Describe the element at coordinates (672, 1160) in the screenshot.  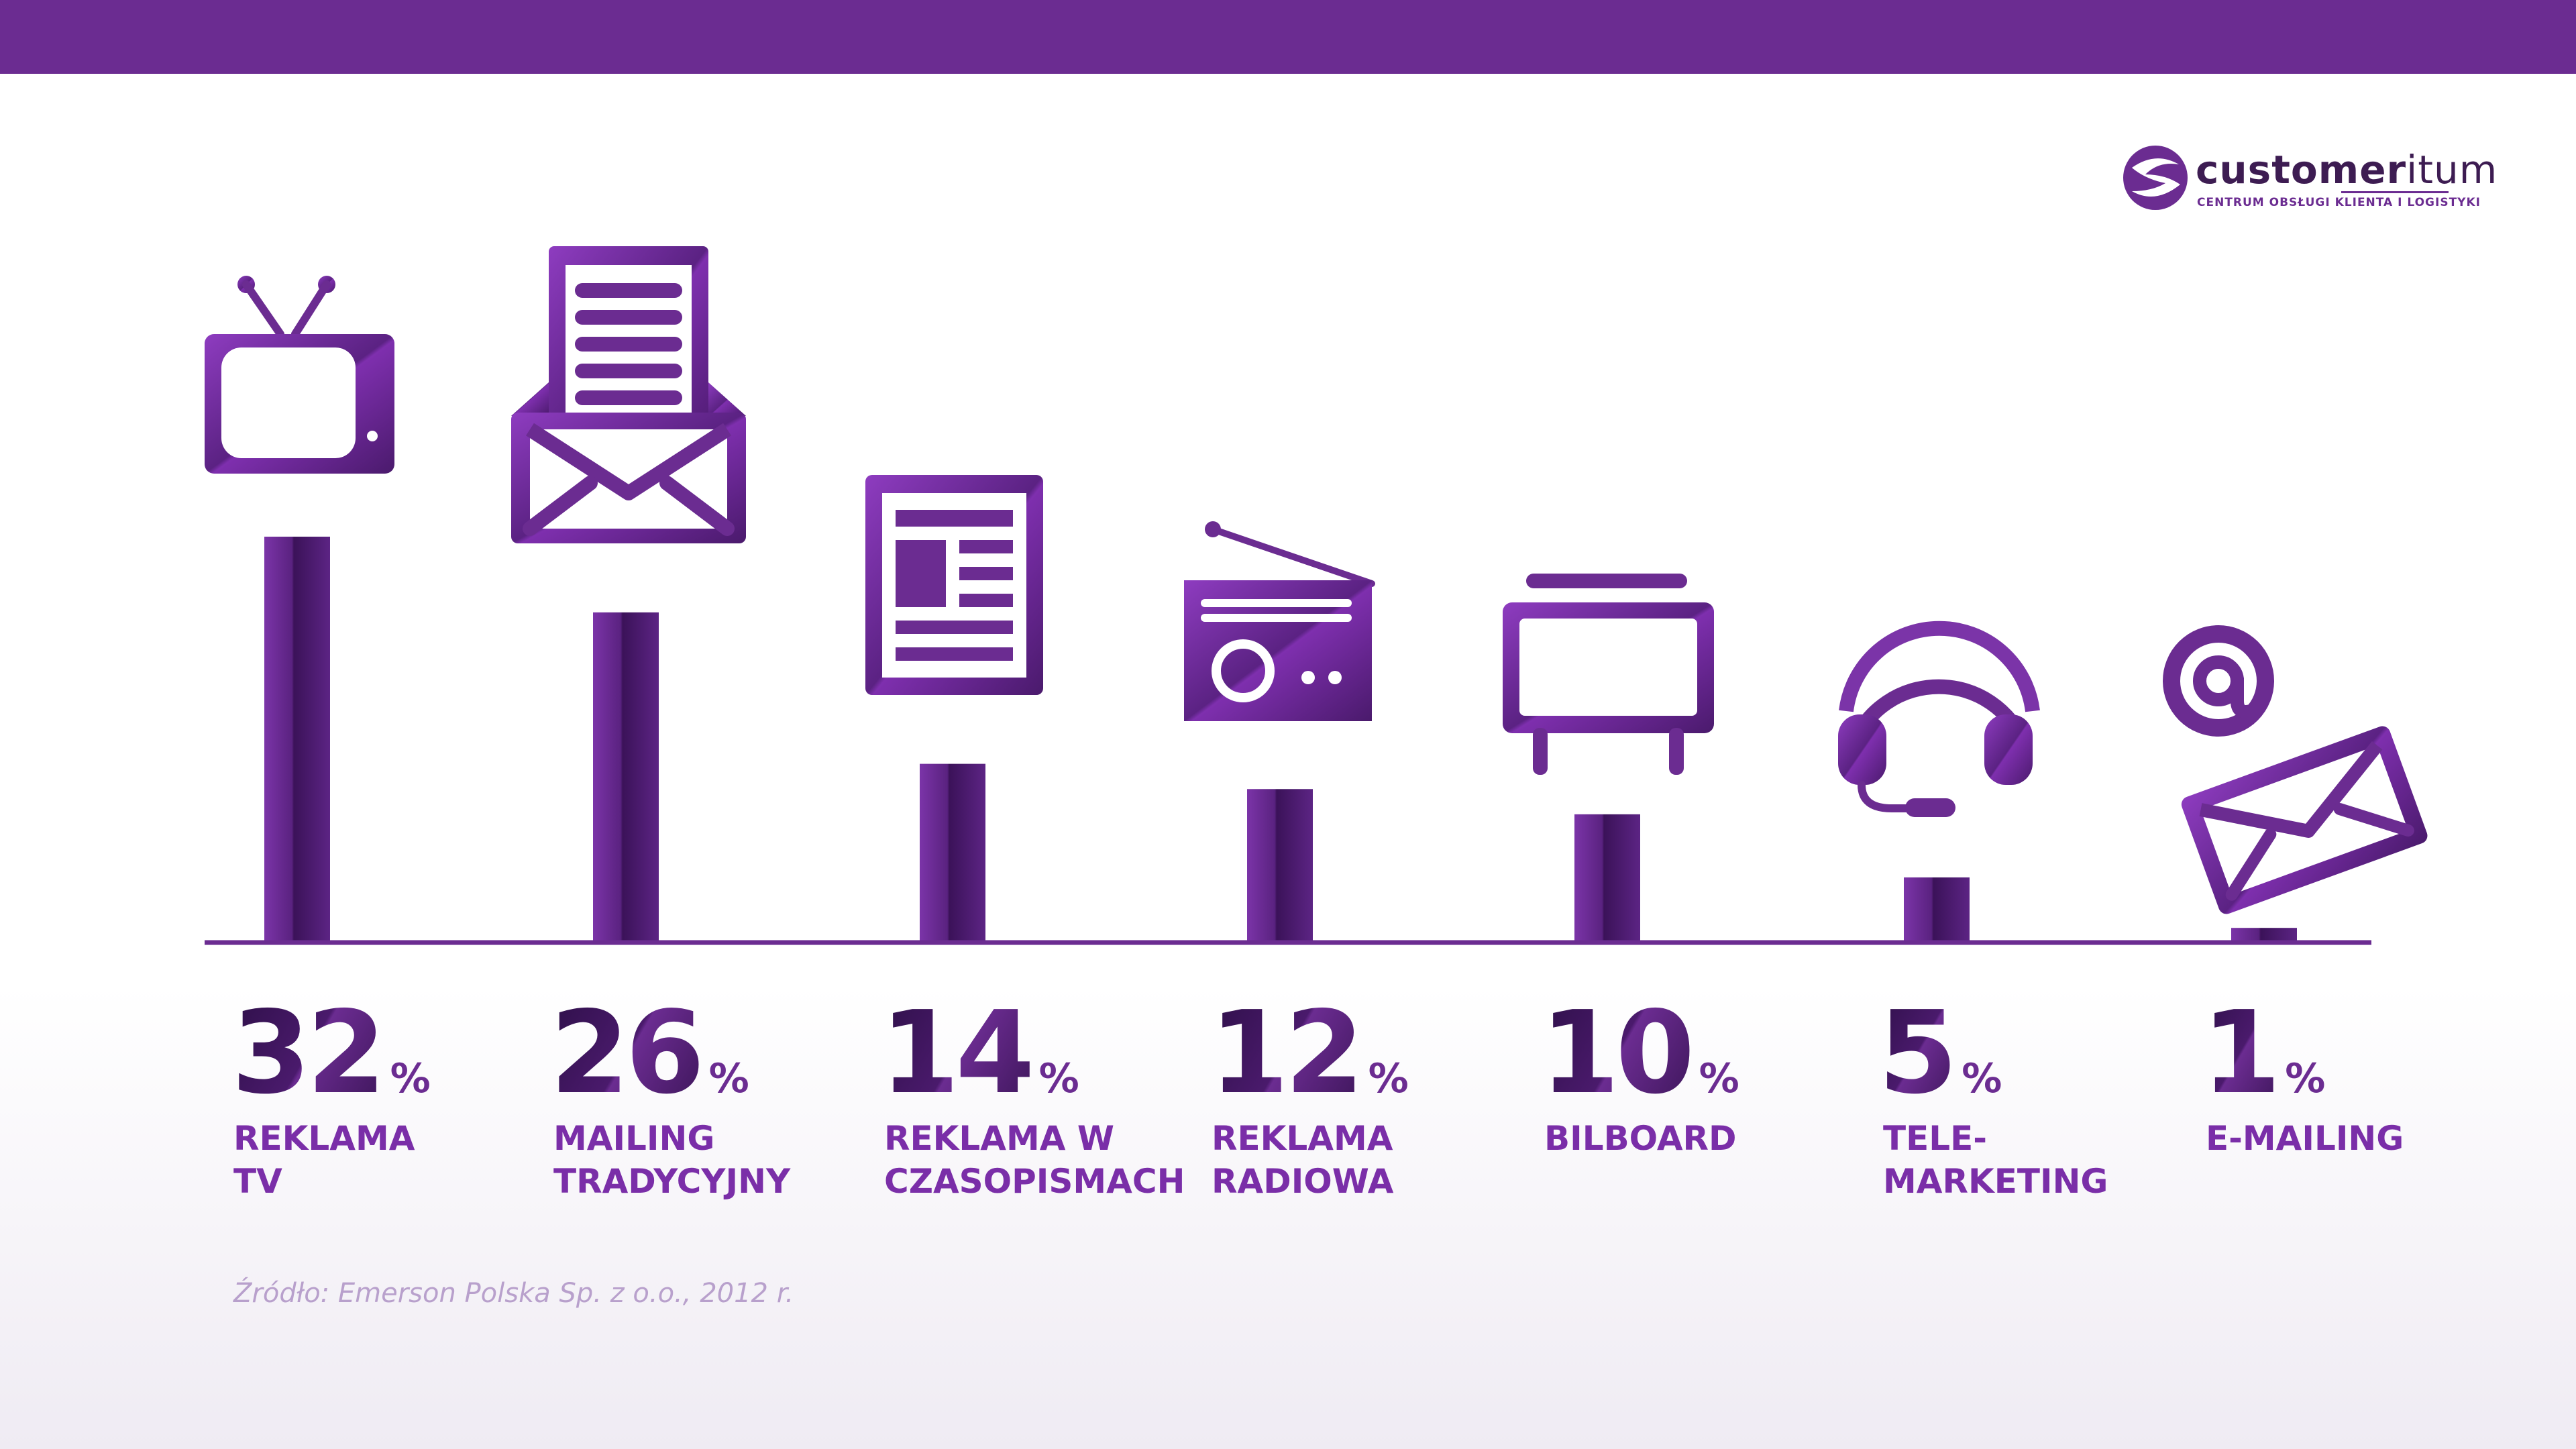
I see `category-label-1: MAILING TRADYCYJNY` at that location.